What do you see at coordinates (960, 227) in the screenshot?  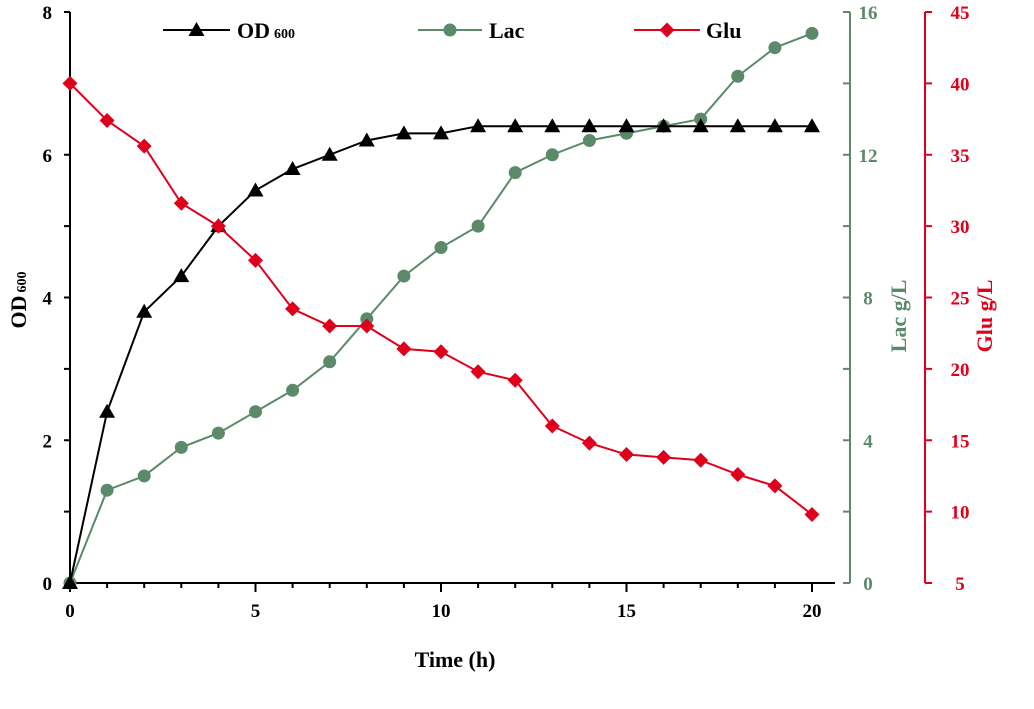 I see `glu-tick-label: 30` at bounding box center [960, 227].